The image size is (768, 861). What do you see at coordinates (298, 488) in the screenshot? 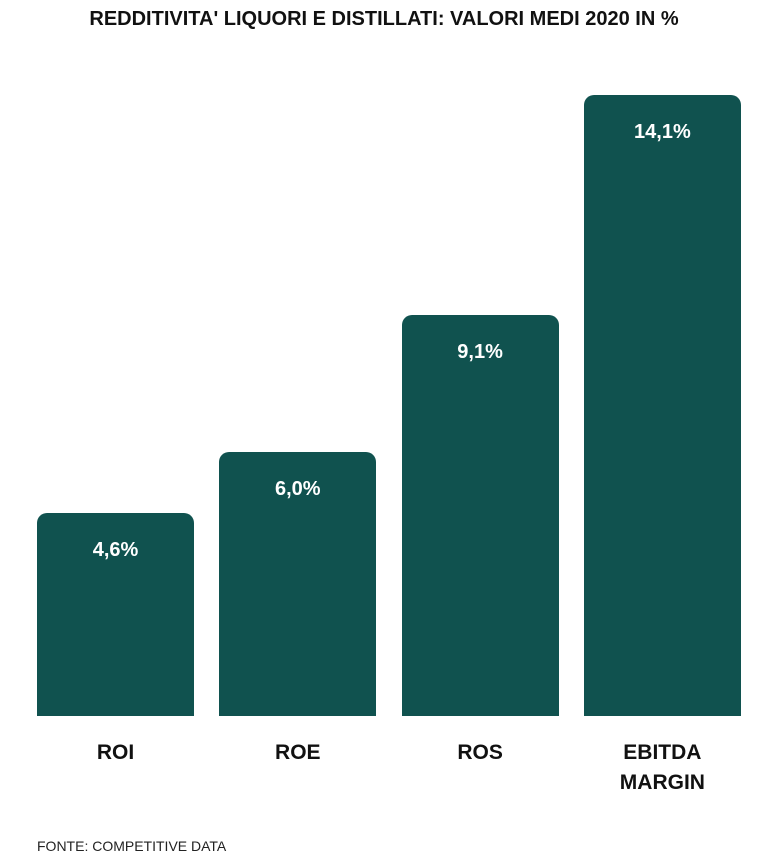
I see `value-label: 6,0%` at bounding box center [298, 488].